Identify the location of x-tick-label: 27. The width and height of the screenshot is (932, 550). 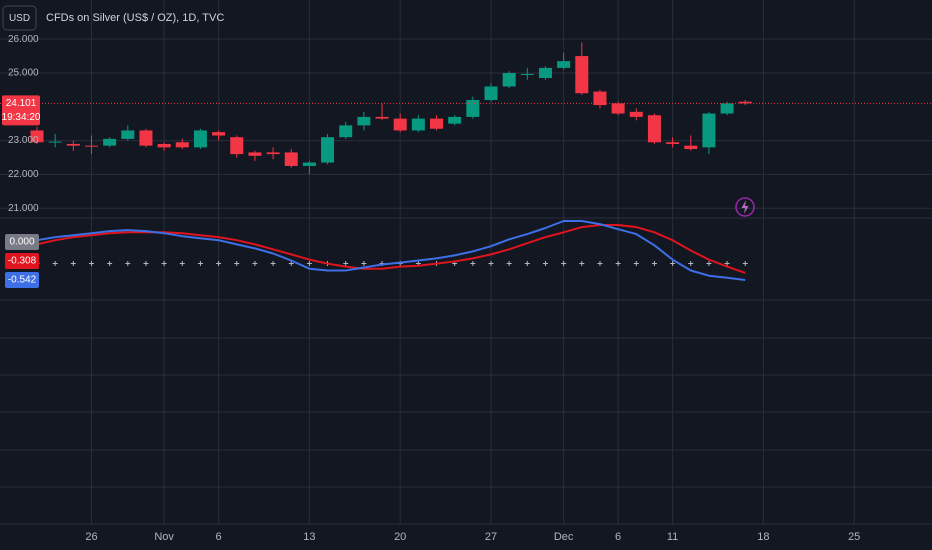
(491, 537).